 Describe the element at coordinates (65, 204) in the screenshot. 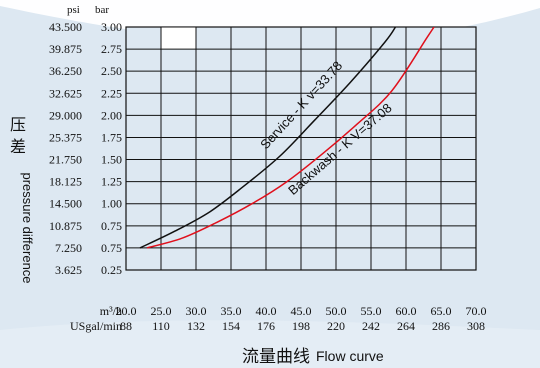

I see `y-tick-label-psi: 14.500` at that location.